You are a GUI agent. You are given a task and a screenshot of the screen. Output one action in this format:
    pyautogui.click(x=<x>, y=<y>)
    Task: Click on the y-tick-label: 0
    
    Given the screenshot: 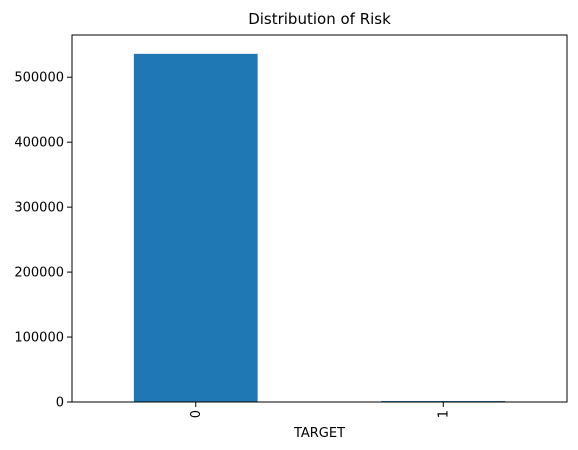 What is the action you would take?
    pyautogui.click(x=60, y=403)
    